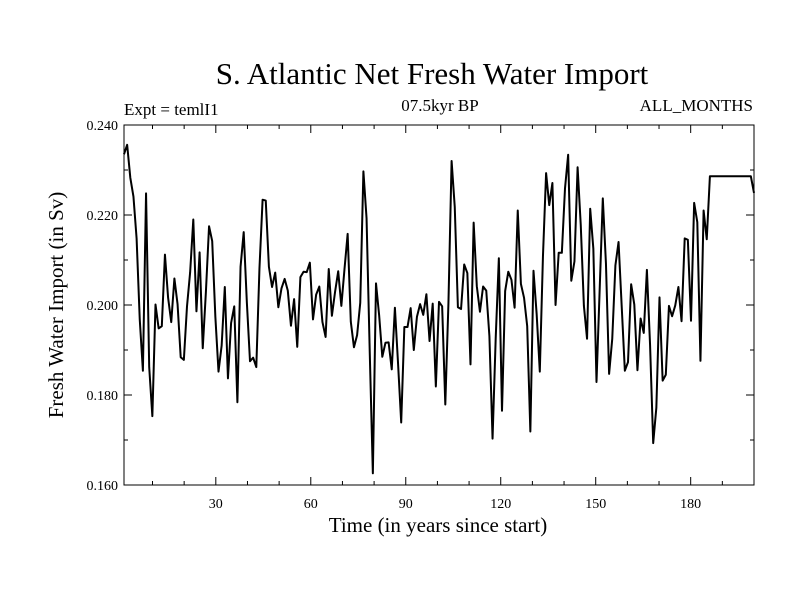 The height and width of the screenshot is (600, 800). What do you see at coordinates (103, 396) in the screenshot?
I see `y-tick-label: 0.180` at bounding box center [103, 396].